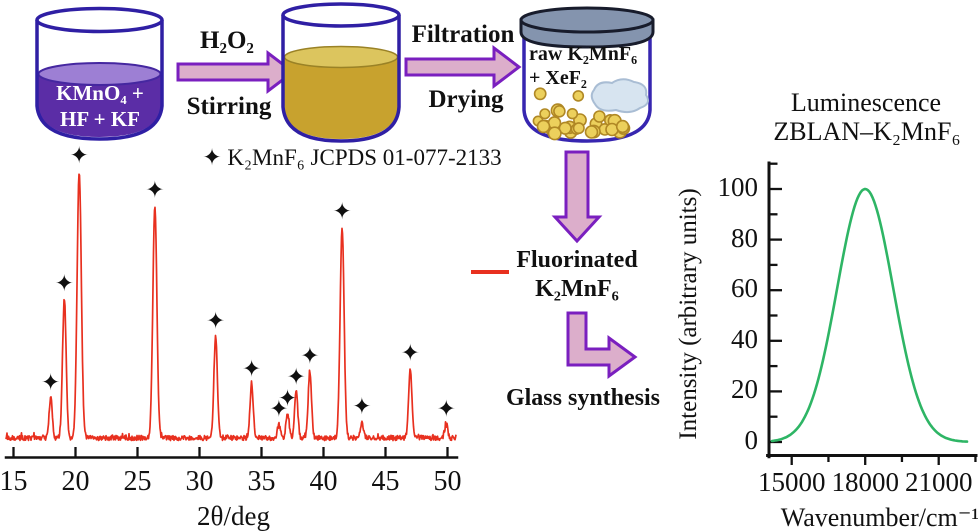 Image resolution: width=978 pixels, height=531 pixels. What do you see at coordinates (227, 40) in the screenshot?
I see `step1-reagent-label: H₂O₂` at bounding box center [227, 40].